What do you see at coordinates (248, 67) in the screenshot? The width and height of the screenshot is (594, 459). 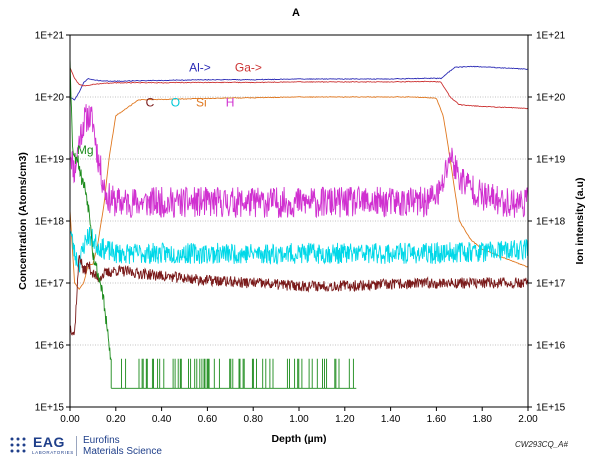 I see `annotation-ga: Ga->` at bounding box center [248, 67].